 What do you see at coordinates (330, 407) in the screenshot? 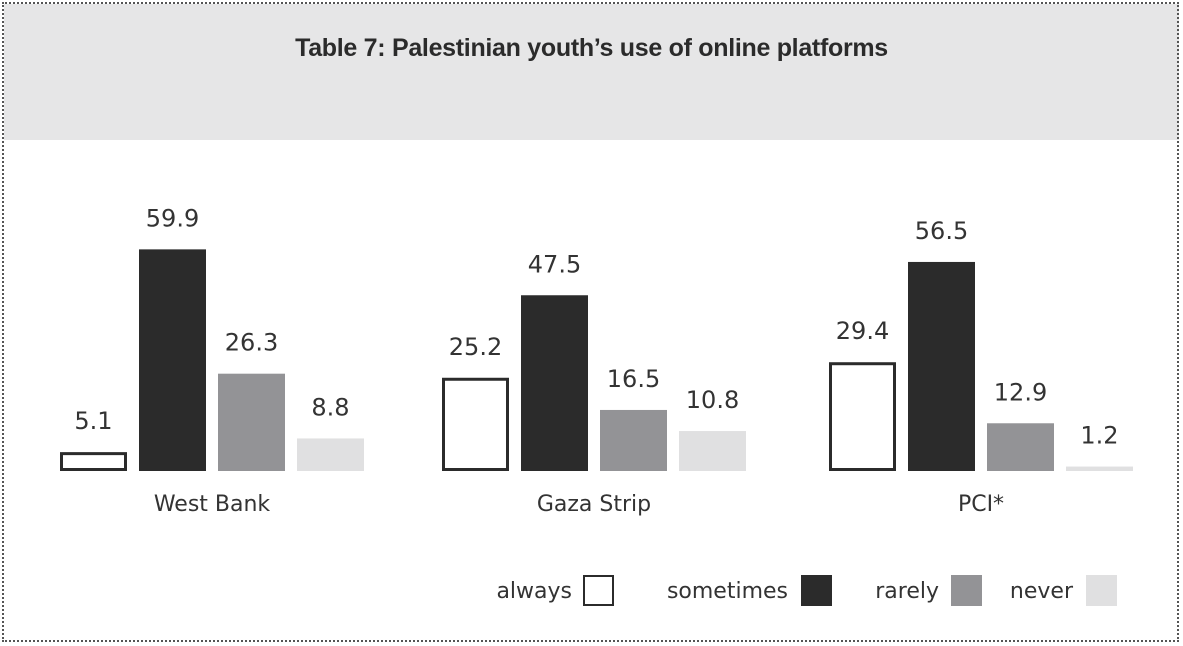
I see `value-label-never-0: 8.8` at bounding box center [330, 407].